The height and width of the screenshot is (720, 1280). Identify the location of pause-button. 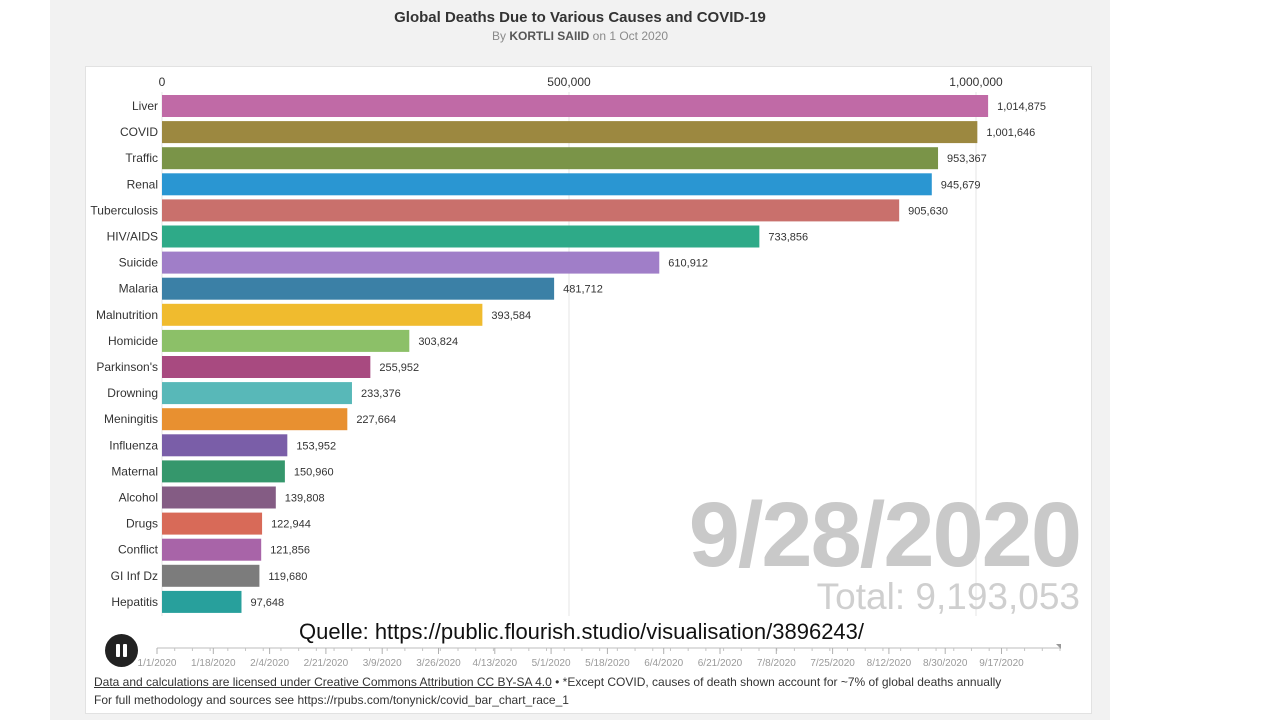
(121, 650).